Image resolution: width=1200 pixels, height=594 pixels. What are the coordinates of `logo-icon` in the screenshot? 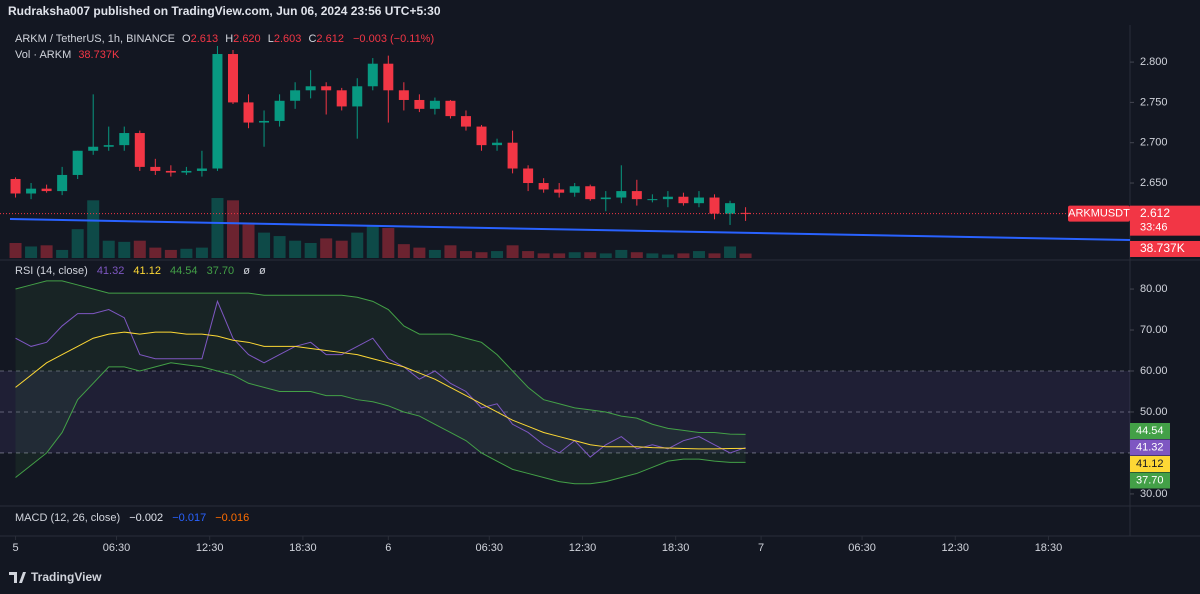 It's located at (17, 577).